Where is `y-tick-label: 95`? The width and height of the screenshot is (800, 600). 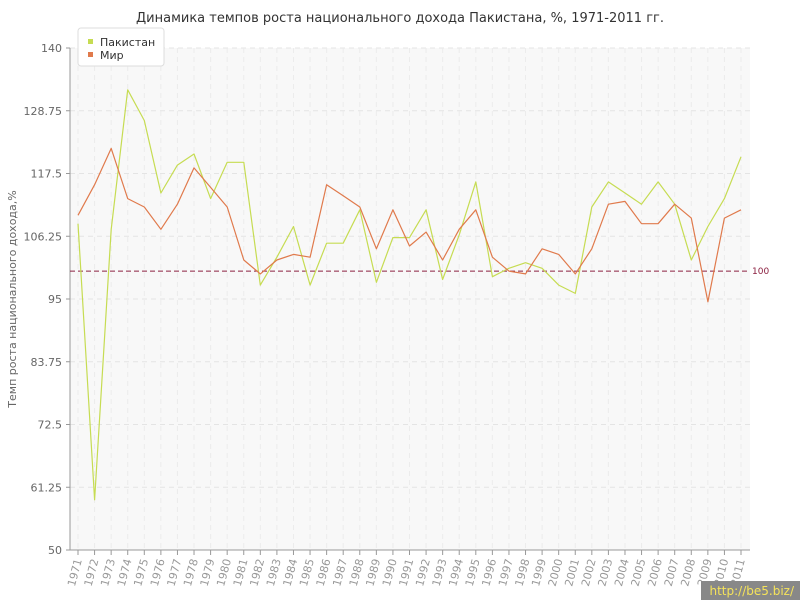
y-tick-label: 95 is located at coordinates (55, 299).